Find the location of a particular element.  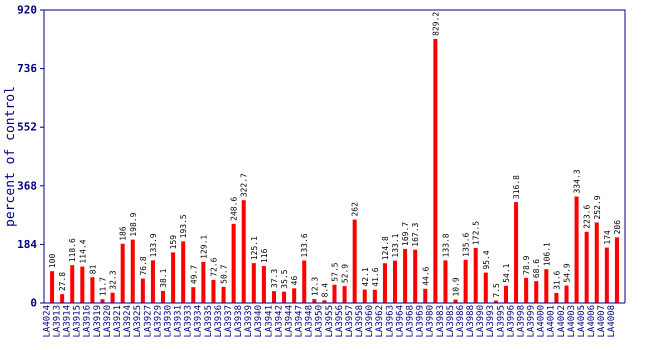

x-tick-label: LA3985 is located at coordinates (451, 321).